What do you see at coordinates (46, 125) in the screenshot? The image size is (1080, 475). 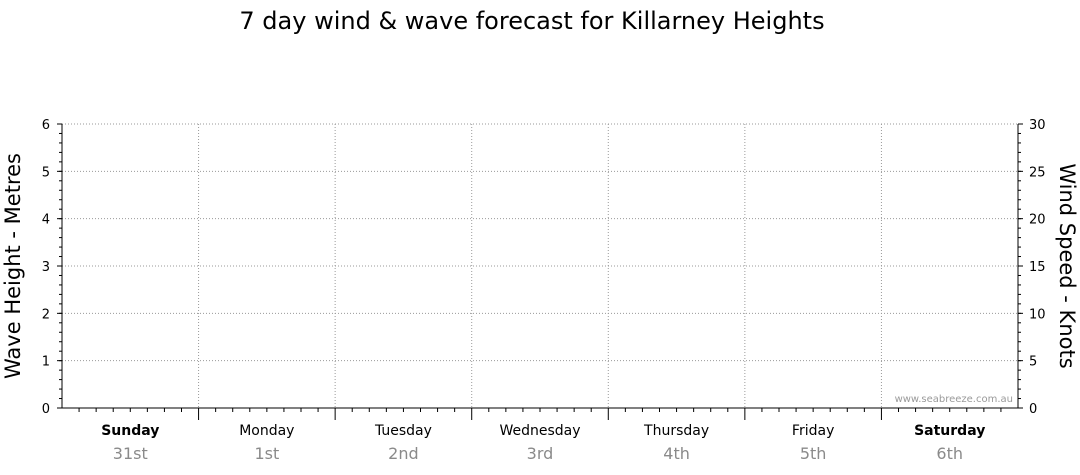 I see `left-tick-label: 6` at bounding box center [46, 125].